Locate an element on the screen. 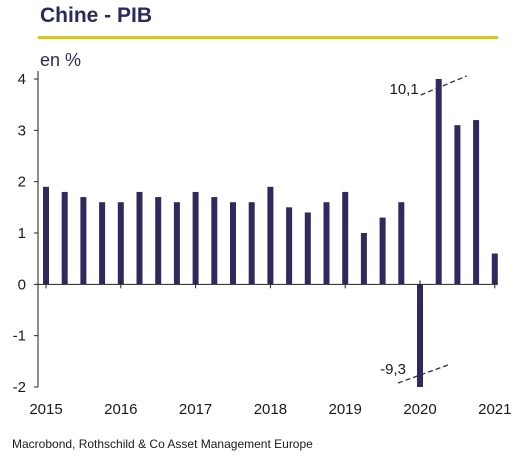 This screenshot has width=520, height=465. bar: 2017 T1: 1.8 is located at coordinates (195, 238).